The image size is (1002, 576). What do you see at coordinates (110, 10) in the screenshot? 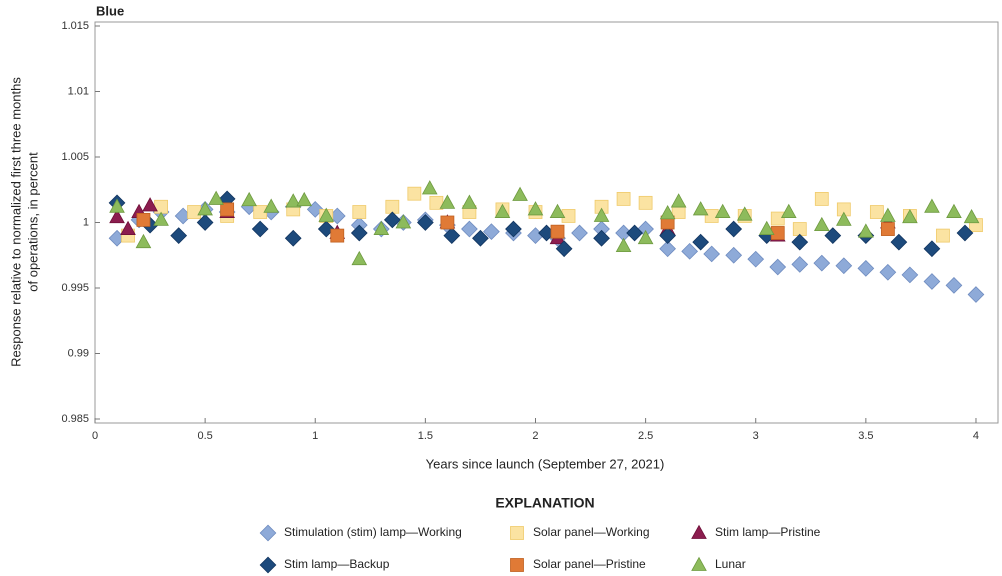
I see `chart-title: Blue` at bounding box center [110, 10].